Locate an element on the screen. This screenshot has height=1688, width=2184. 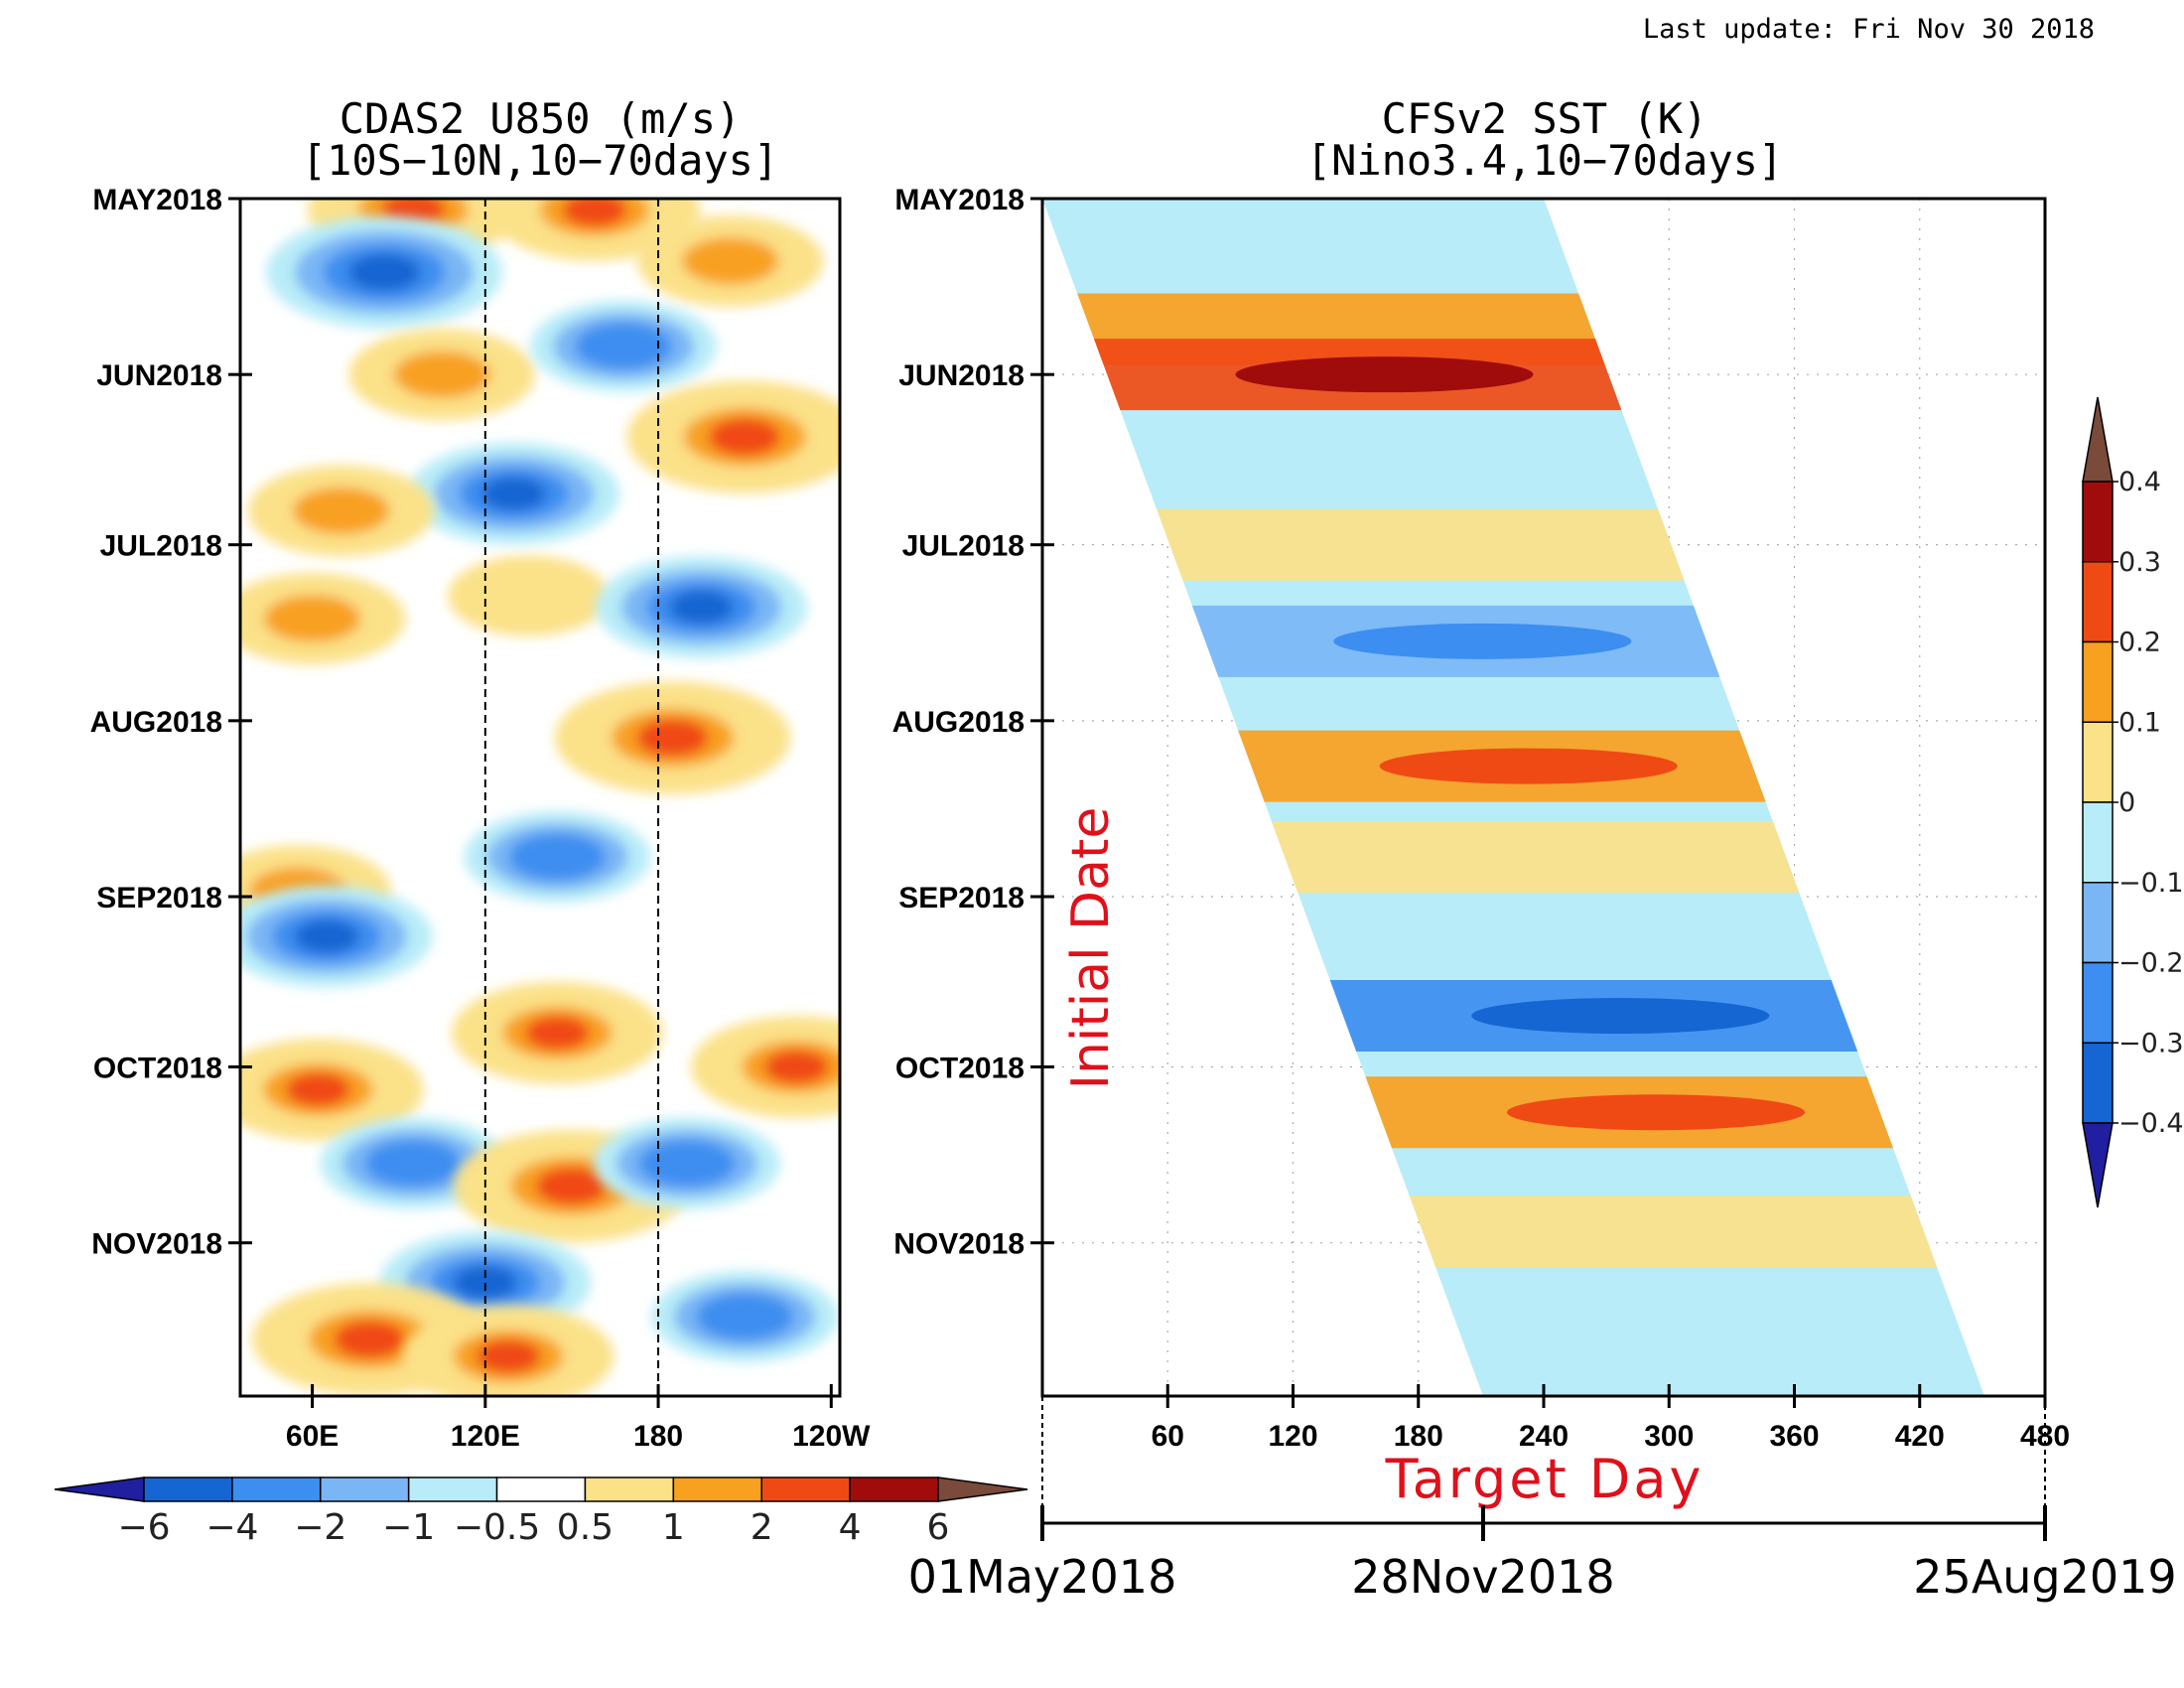
x-tick-label: 360 is located at coordinates (1794, 1436).